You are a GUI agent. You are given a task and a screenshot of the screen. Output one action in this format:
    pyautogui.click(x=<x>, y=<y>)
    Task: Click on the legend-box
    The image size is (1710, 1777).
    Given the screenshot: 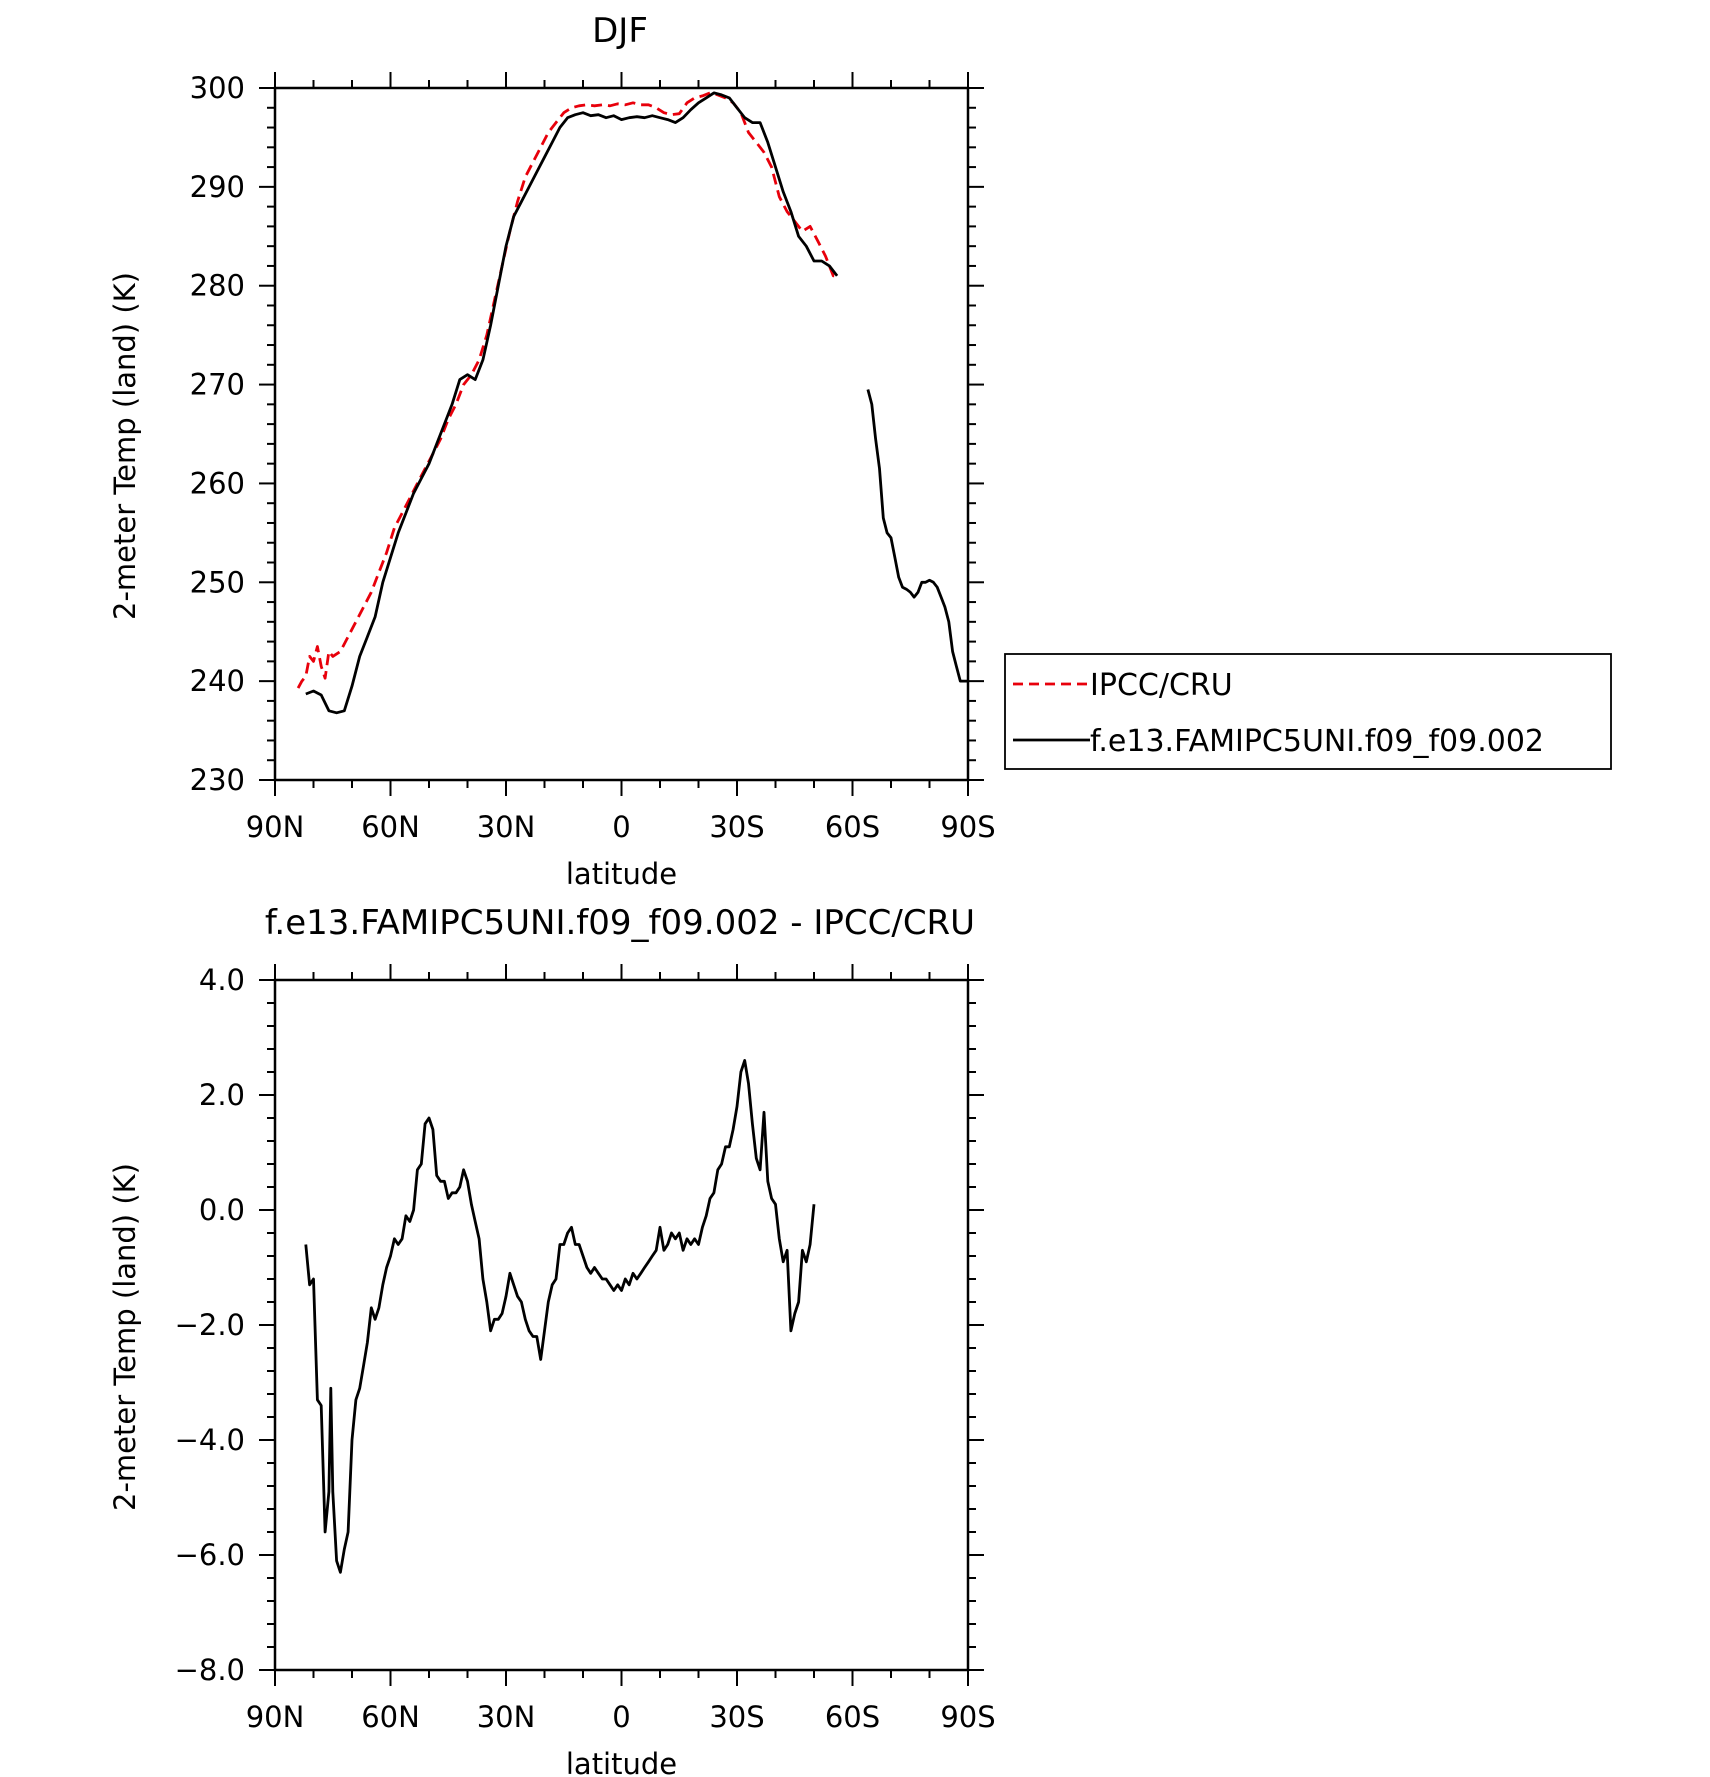 What is the action you would take?
    pyautogui.click(x=1308, y=711)
    